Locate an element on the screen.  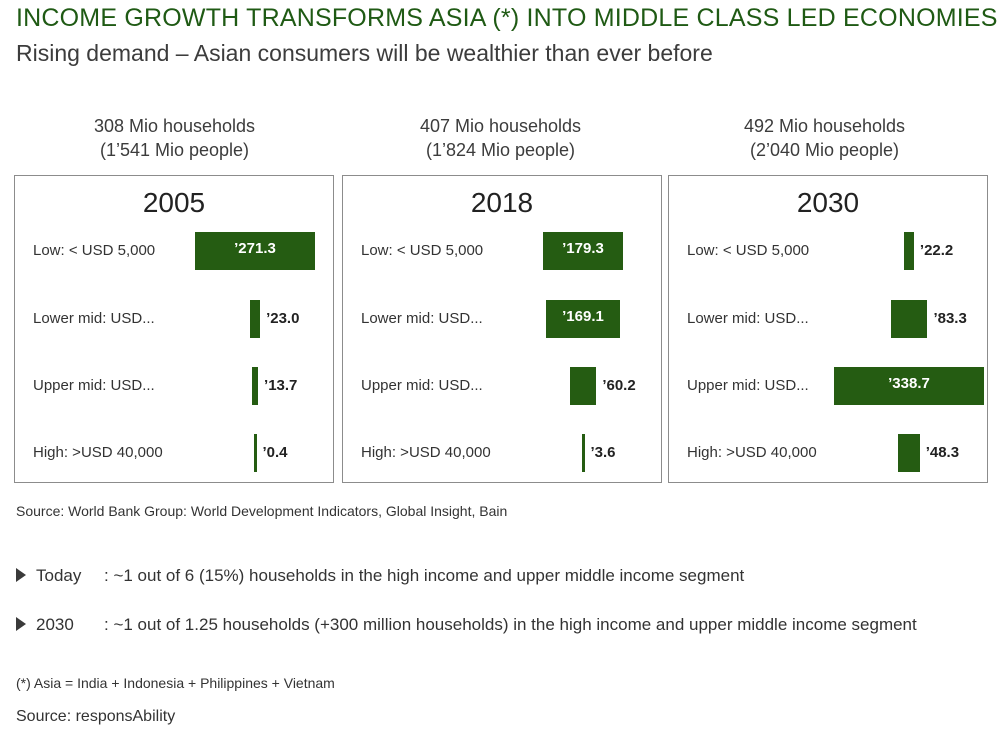
source-responsability: Source: responsAbility is located at coordinates (96, 716).